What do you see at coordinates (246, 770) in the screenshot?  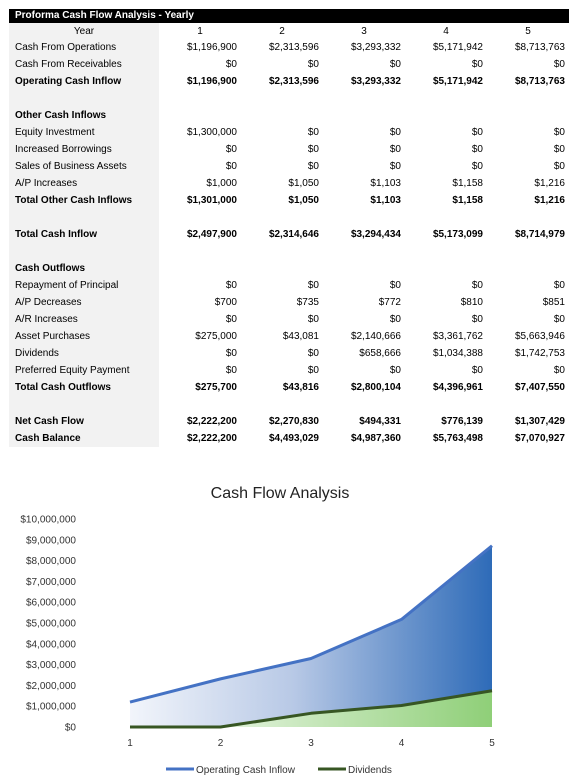 I see `legend-label: Operating Cash Inflow` at bounding box center [246, 770].